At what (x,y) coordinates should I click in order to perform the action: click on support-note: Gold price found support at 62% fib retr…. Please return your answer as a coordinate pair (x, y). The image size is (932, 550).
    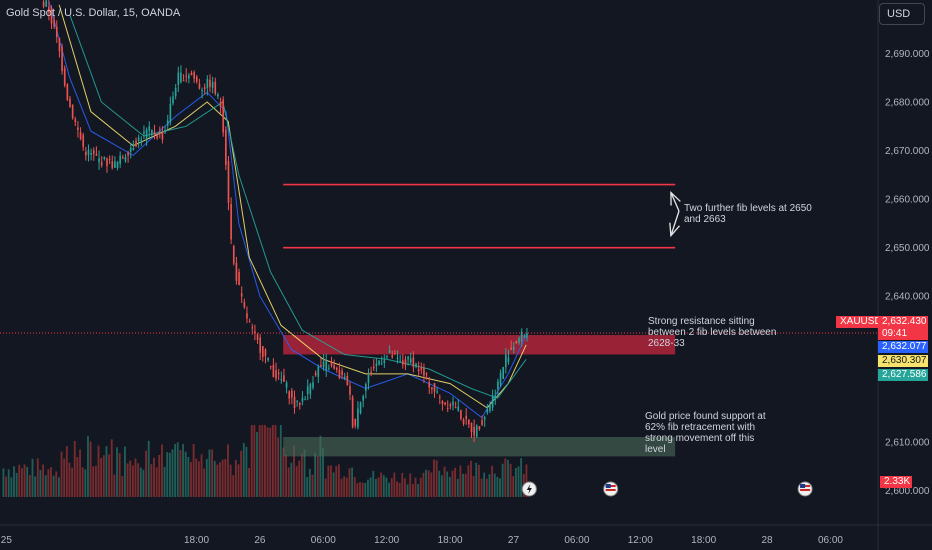
    Looking at the image, I should click on (705, 433).